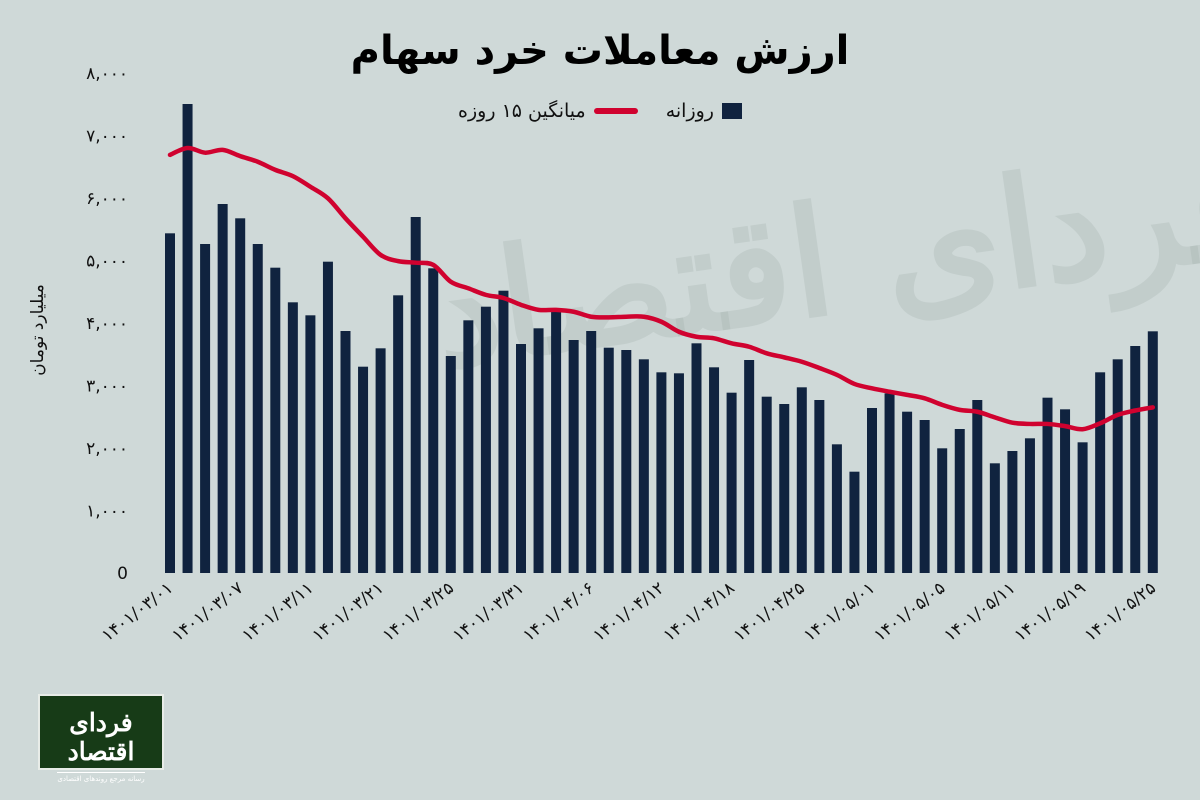 This screenshot has height=800, width=1200. I want to click on x-tick-label: ۱۴۰۱/۰۴/۱۸, so click(699, 612).